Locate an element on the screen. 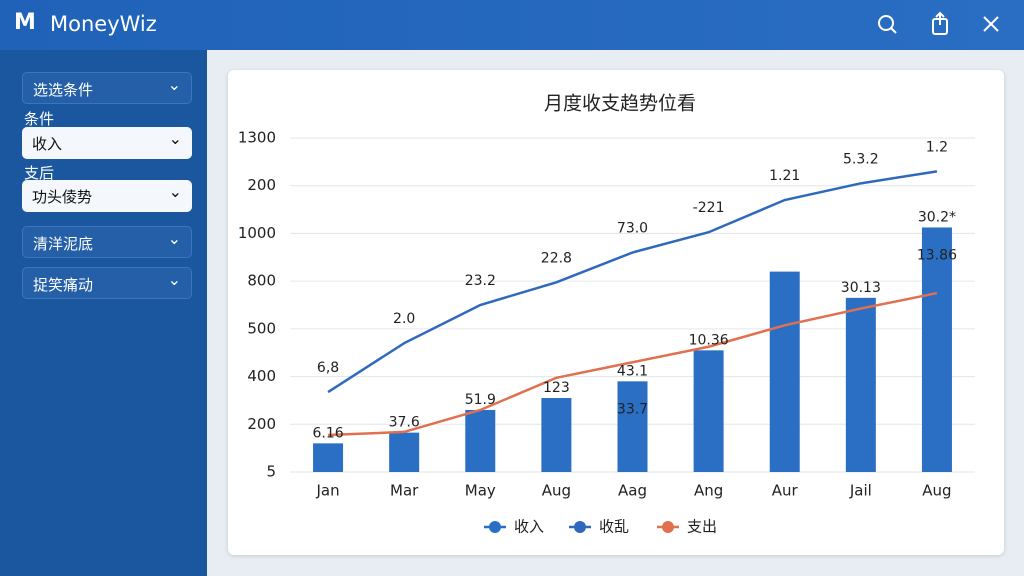 This screenshot has height=576, width=1024. share-button is located at coordinates (940, 23).